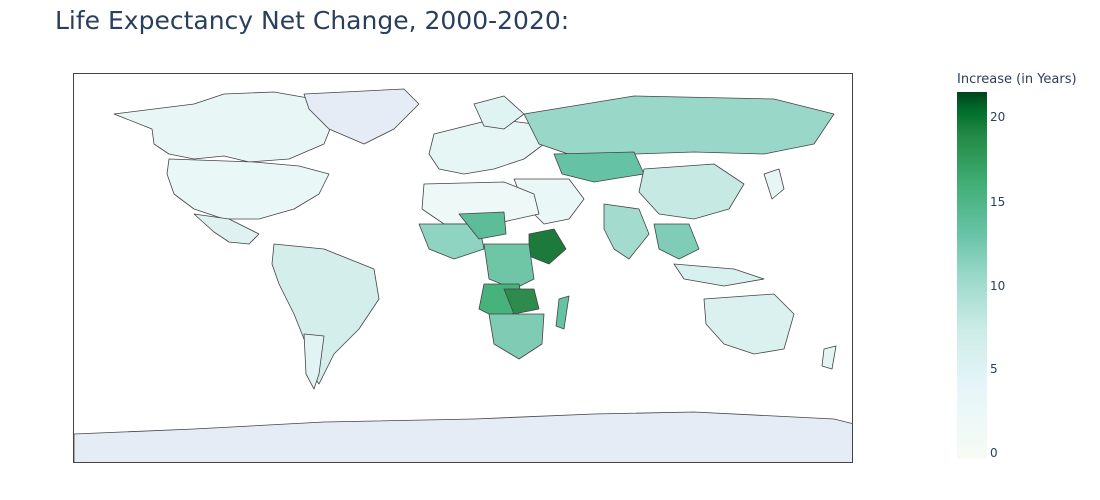 The image size is (1100, 500). What do you see at coordinates (516, 336) in the screenshot?
I see `region-southern-africa` at bounding box center [516, 336].